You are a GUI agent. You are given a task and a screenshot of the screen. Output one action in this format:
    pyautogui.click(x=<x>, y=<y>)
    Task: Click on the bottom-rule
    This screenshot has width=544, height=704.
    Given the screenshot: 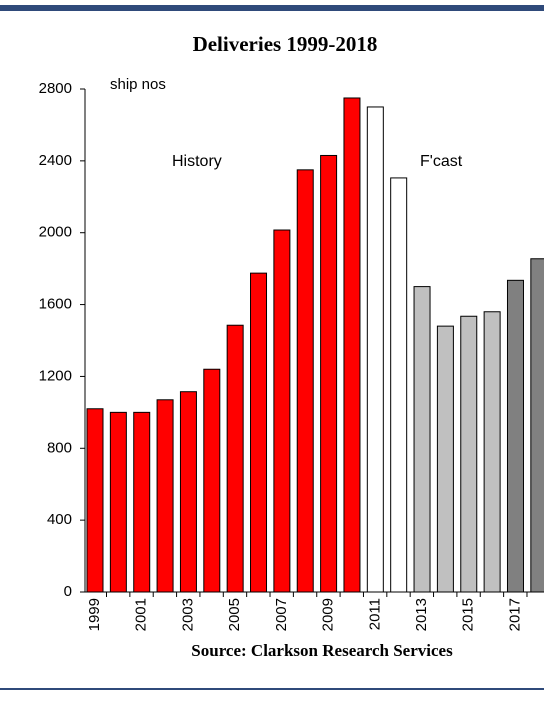 What is the action you would take?
    pyautogui.click(x=272, y=689)
    